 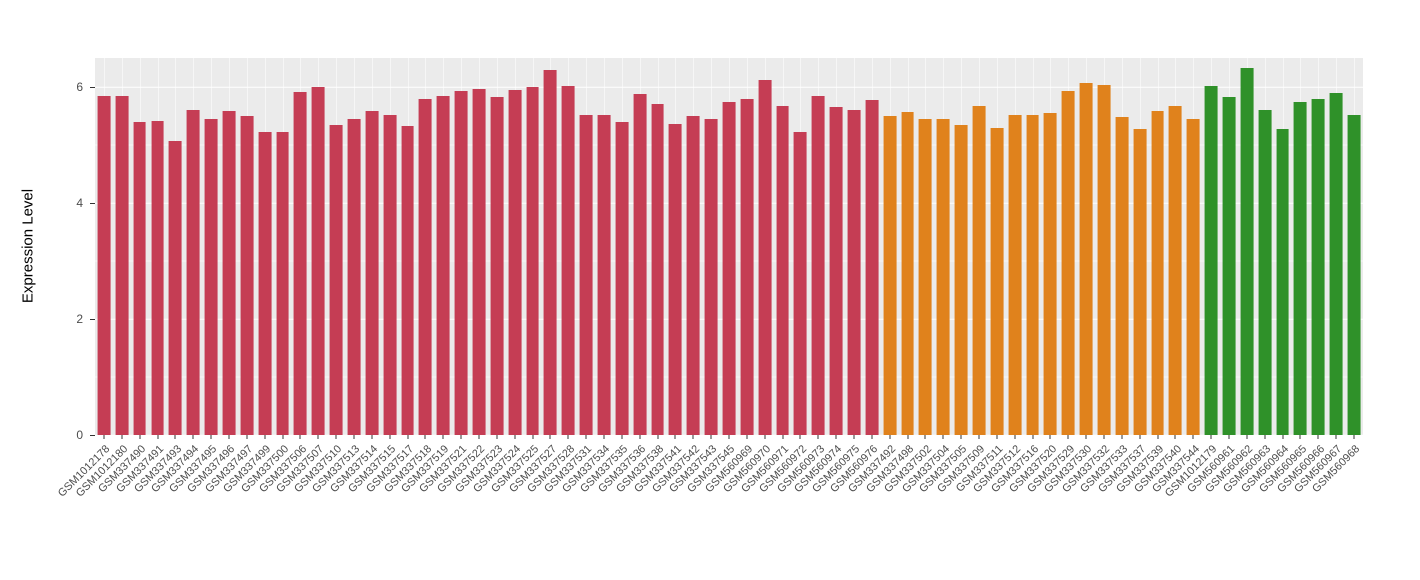 I want to click on bar-GSM337540, so click(x=1175, y=270).